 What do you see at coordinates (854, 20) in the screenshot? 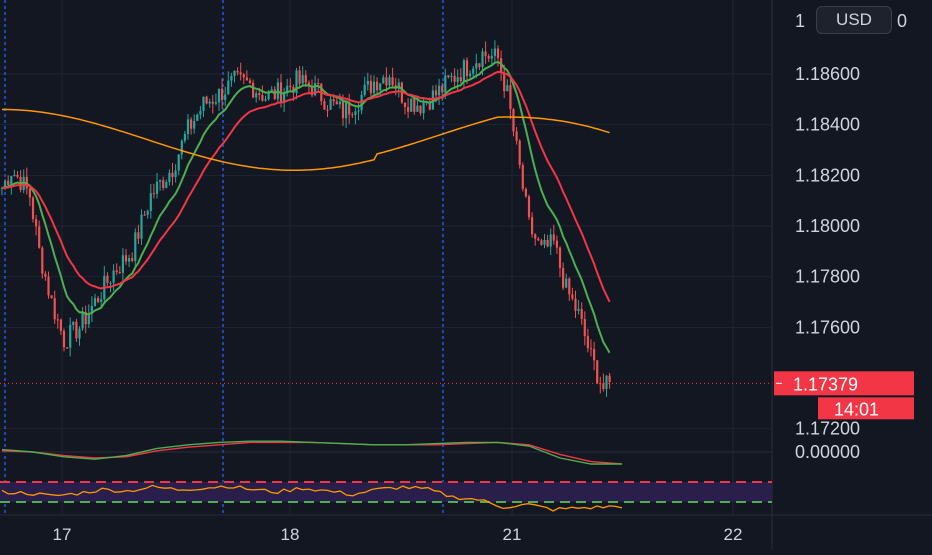
I see `currency-button: USD` at bounding box center [854, 20].